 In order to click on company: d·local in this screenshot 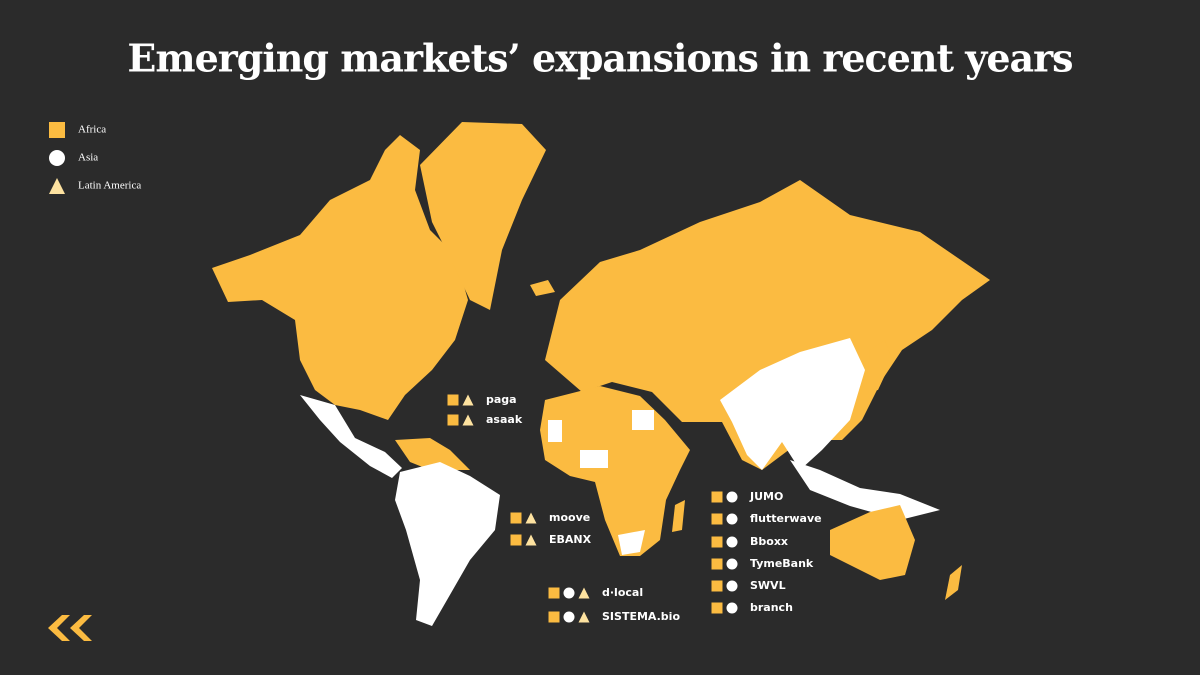, I will do `click(595, 592)`.